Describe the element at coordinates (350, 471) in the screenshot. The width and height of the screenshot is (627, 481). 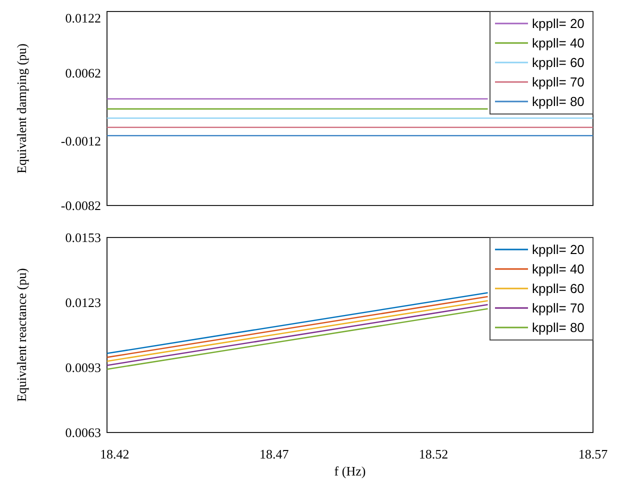
I see `x-axis-title: f (Hz)` at that location.